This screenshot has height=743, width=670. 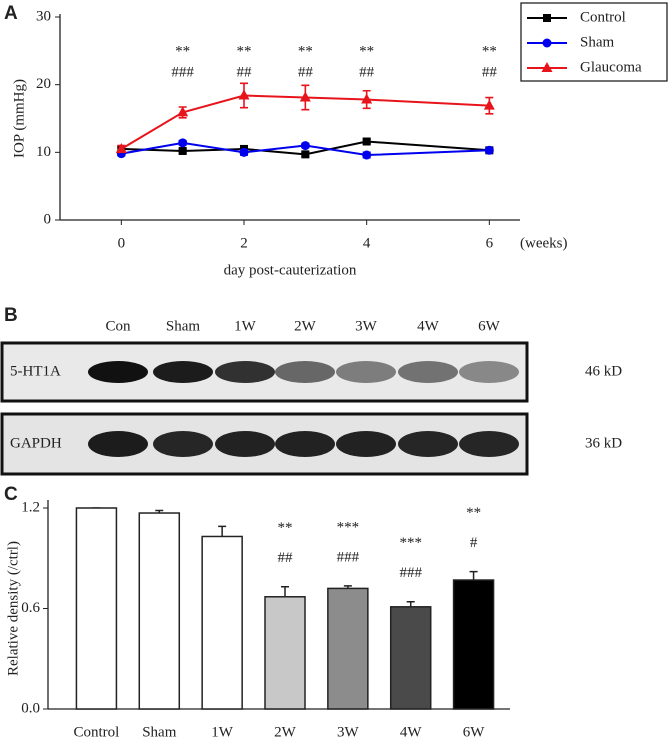 What do you see at coordinates (245, 326) in the screenshot?
I see `lane-label: 1W` at bounding box center [245, 326].